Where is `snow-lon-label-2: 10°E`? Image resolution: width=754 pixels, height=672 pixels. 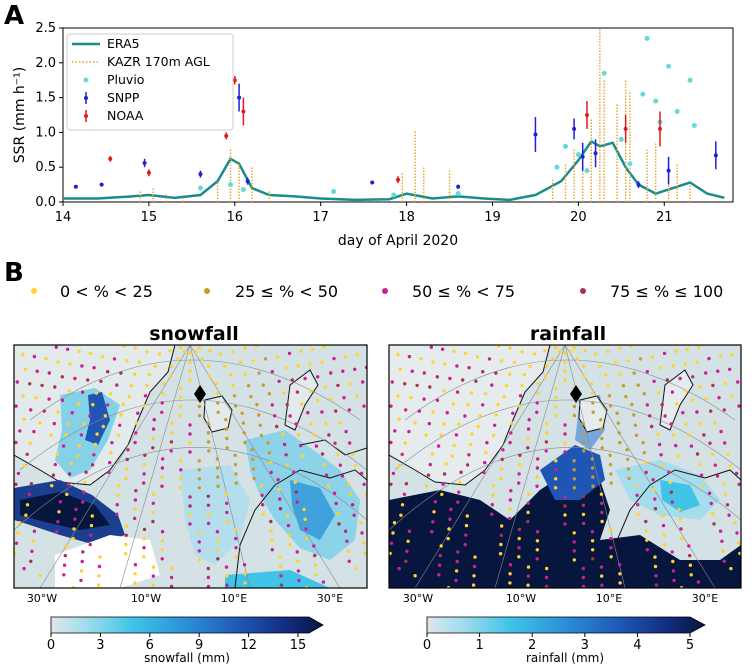 snow-lon-label-2: 10°E is located at coordinates (234, 598).